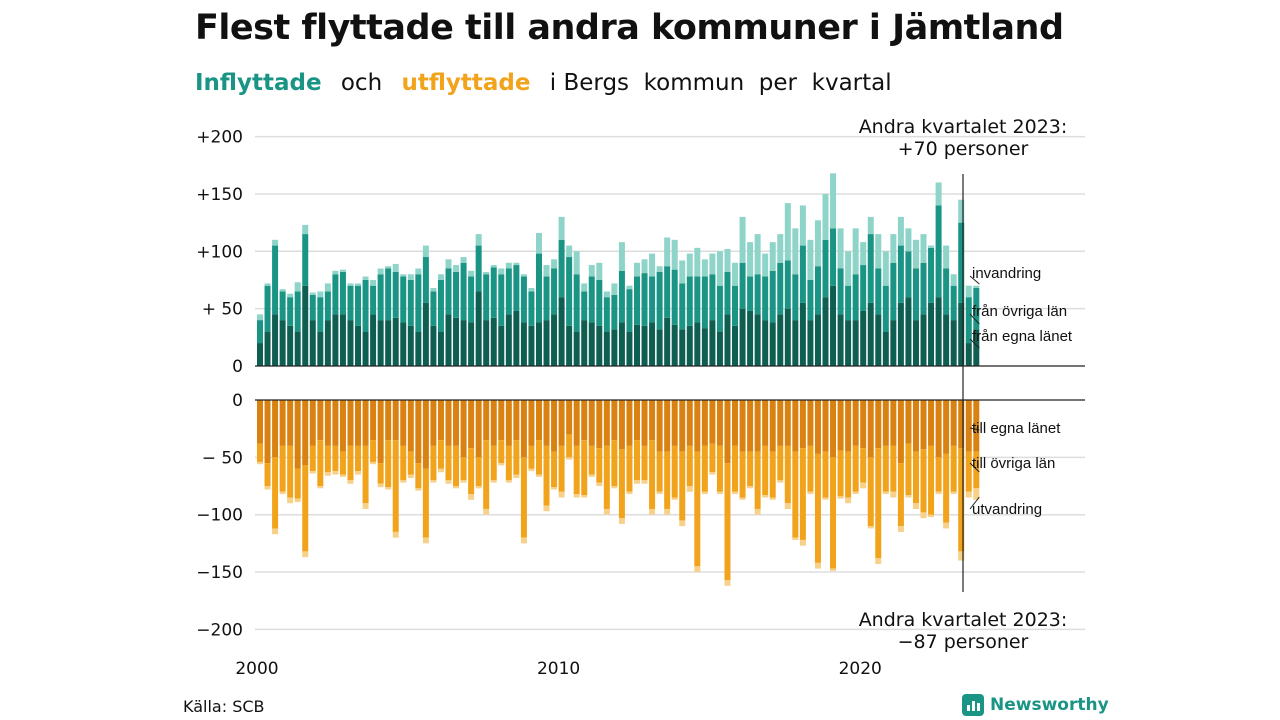 Image resolution: width=1280 pixels, height=720 pixels. Describe the element at coordinates (558, 669) in the screenshot. I see `x-tick-label: 2010` at that location.